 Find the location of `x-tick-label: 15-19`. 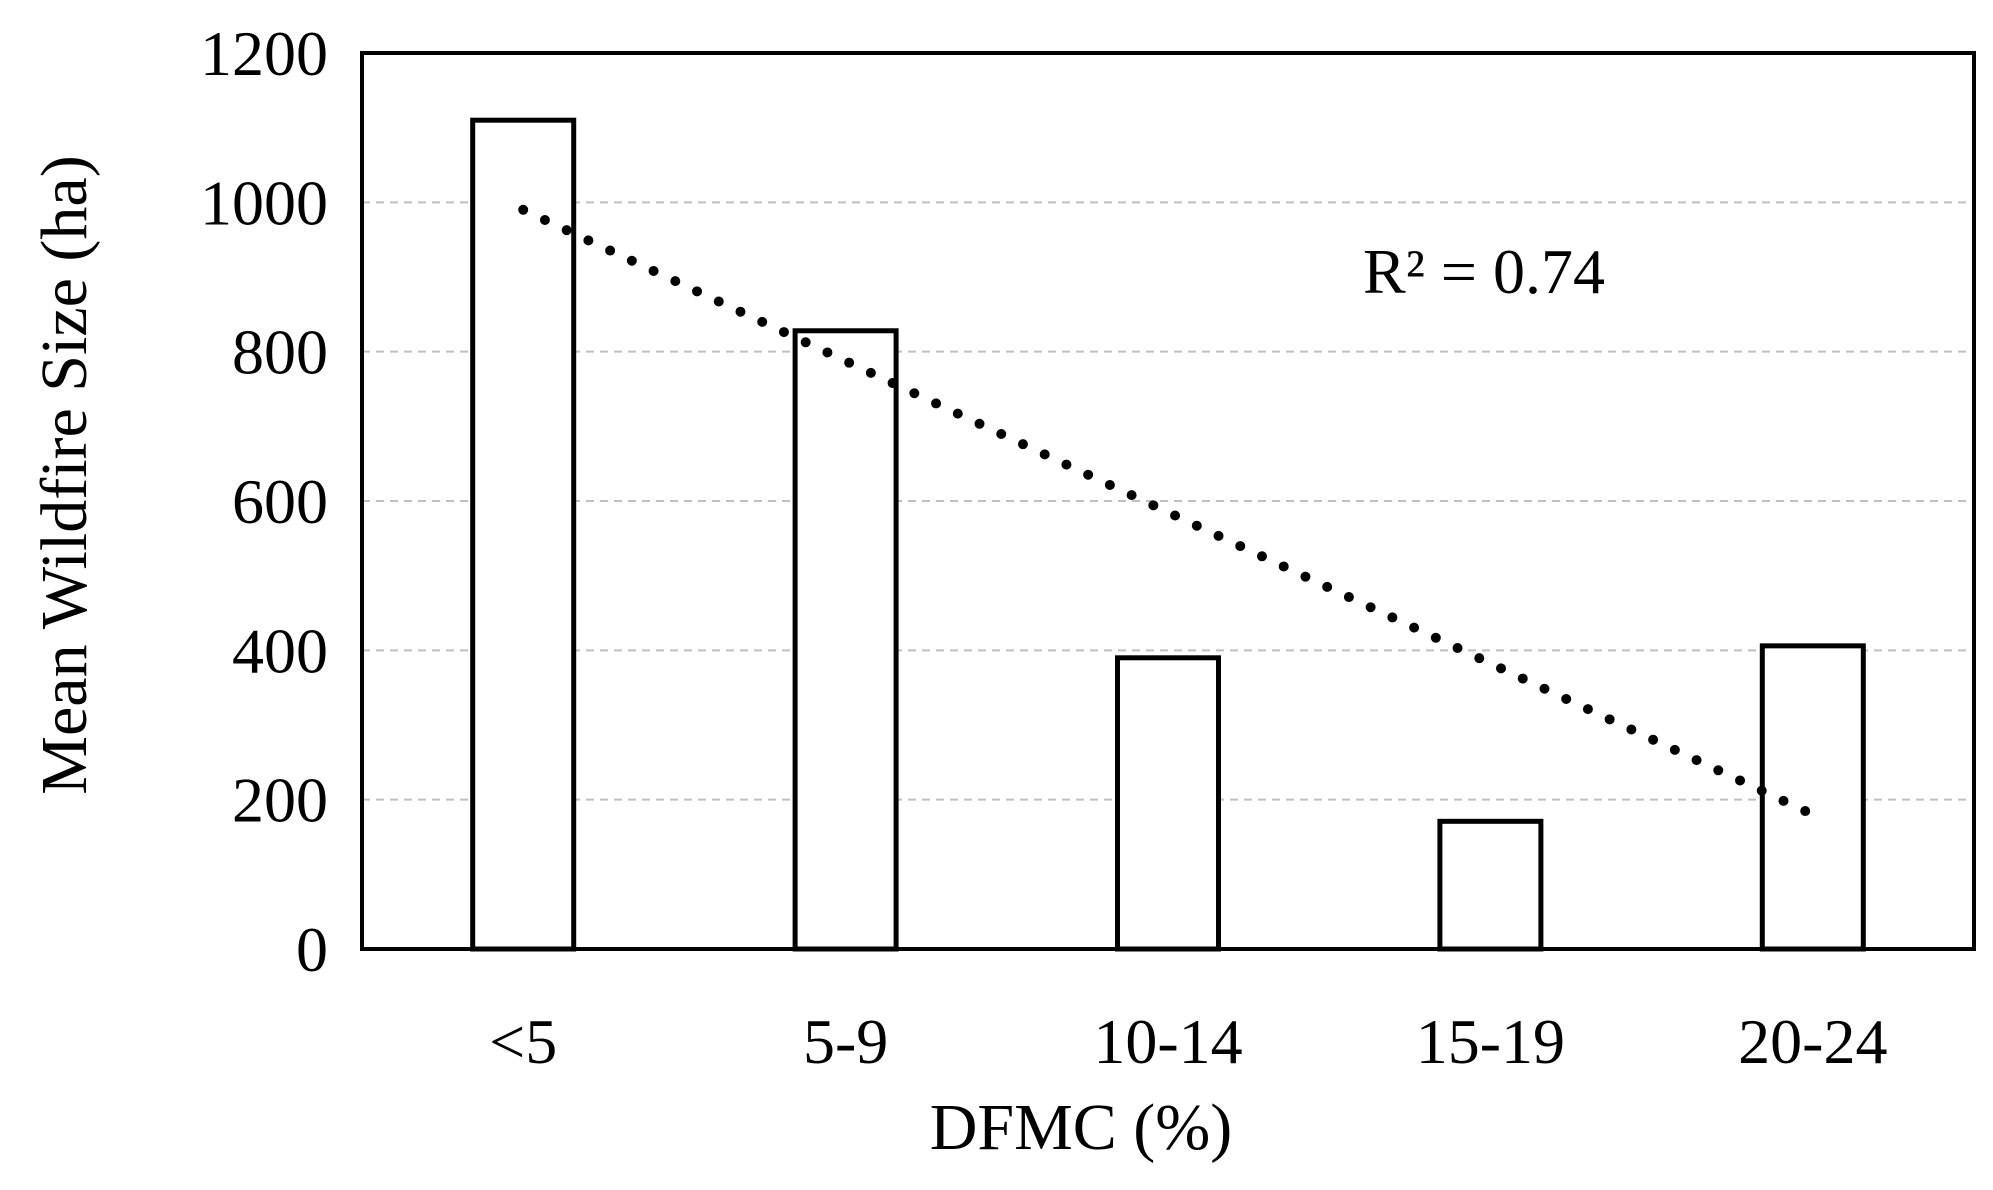

x-tick-label: 15-19 is located at coordinates (1490, 1041).